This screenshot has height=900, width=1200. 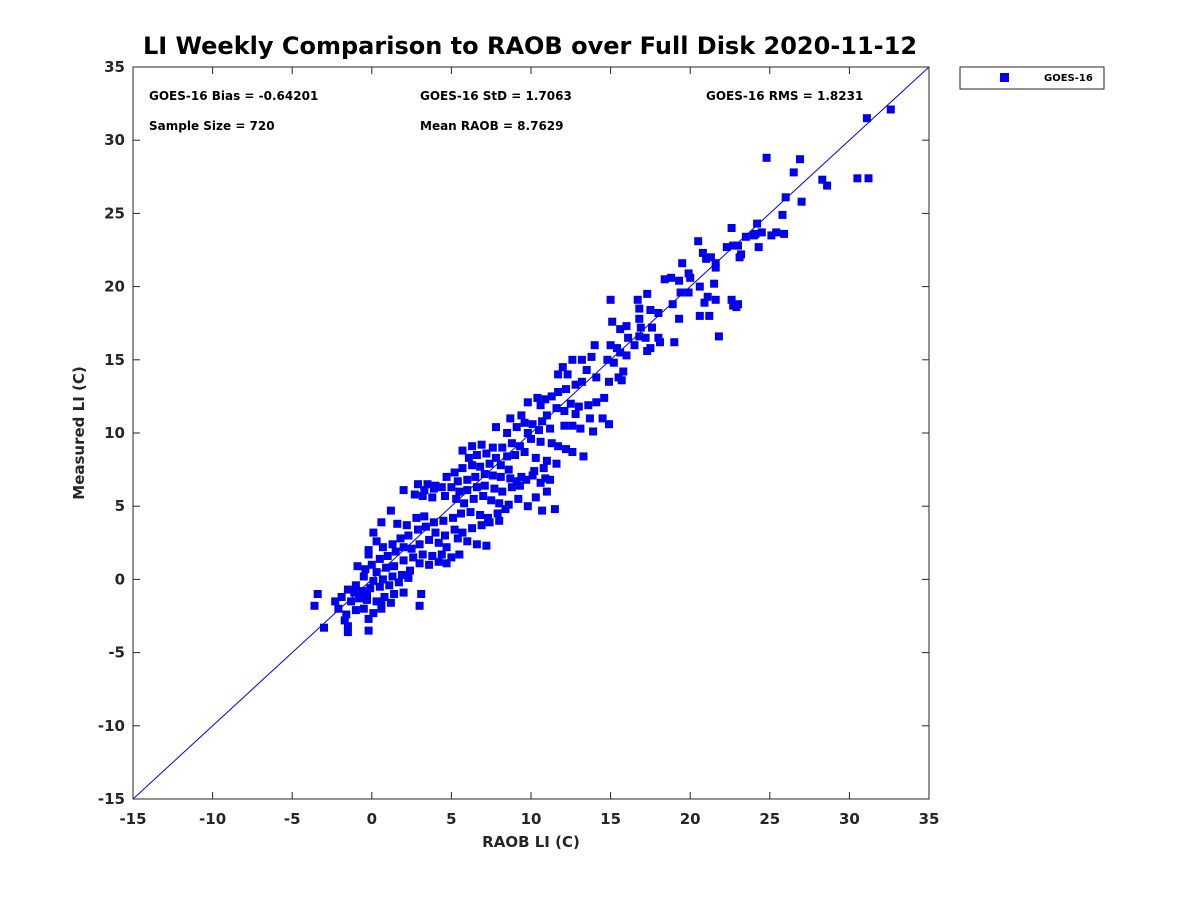 I want to click on sample-size-stat: Sample Size = 720, so click(x=212, y=126).